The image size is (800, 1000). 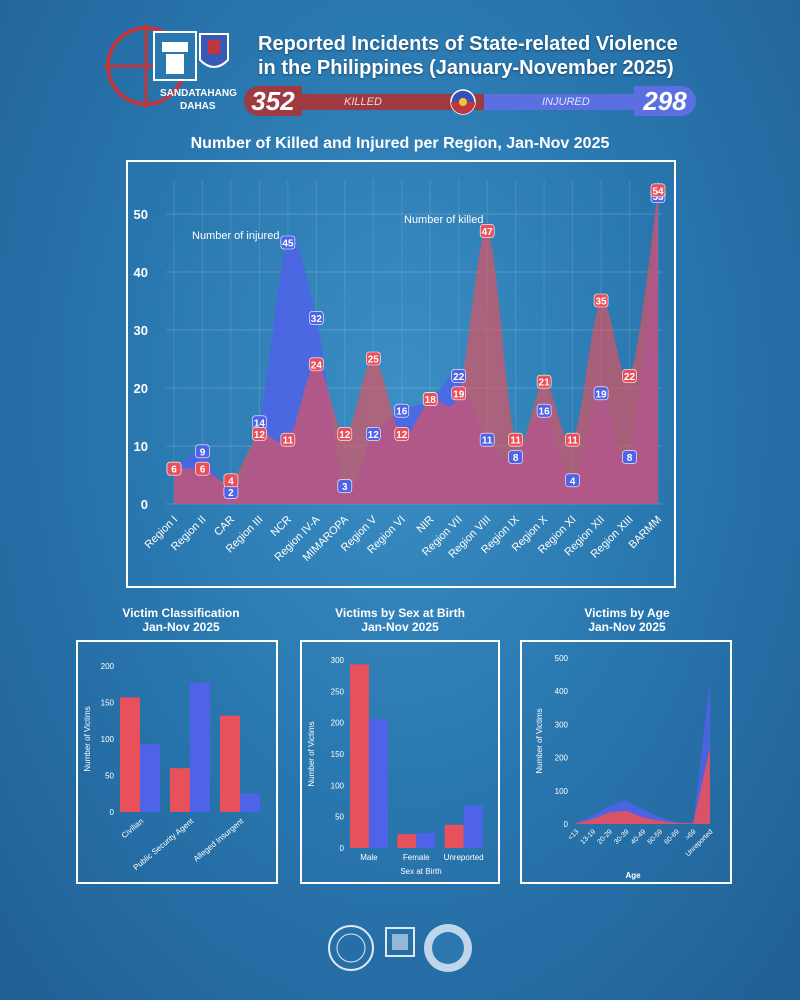 I want to click on ph-flag-emblem-icon, so click(x=463, y=102).